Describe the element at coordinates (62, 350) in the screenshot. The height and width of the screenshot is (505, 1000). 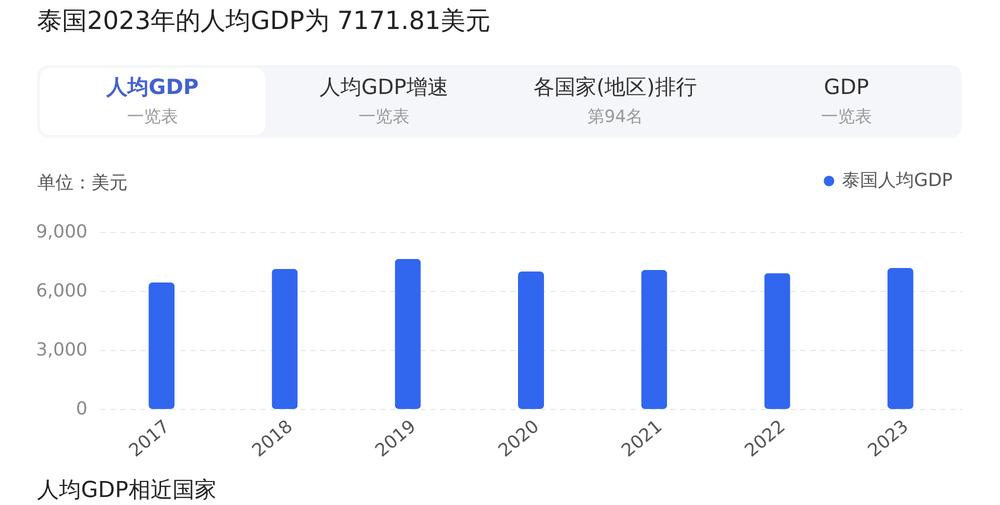
I see `y-tick-label: 3,000` at that location.